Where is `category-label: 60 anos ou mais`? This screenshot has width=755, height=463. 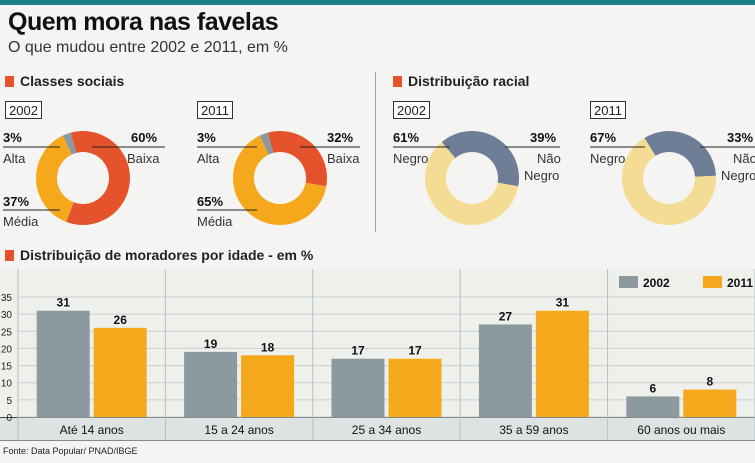 category-label: 60 anos ou mais is located at coordinates (681, 430).